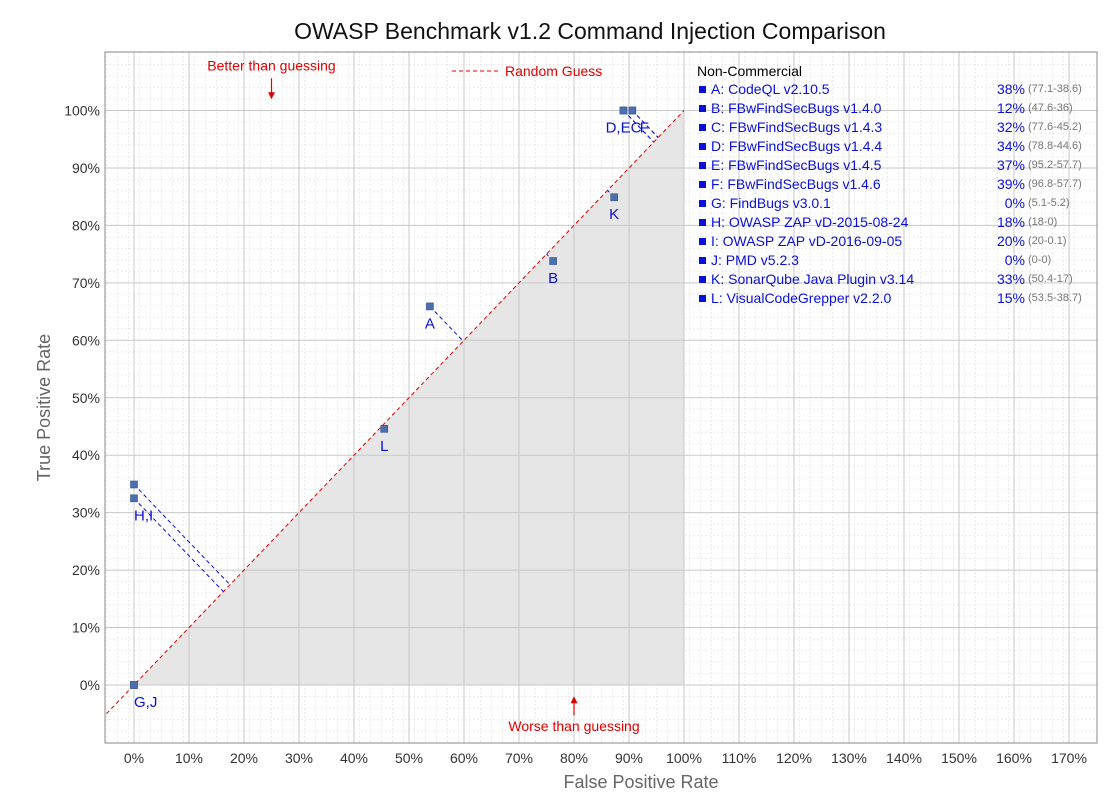 Image resolution: width=1120 pixels, height=800 pixels. I want to click on data-point-H, so click(134, 498).